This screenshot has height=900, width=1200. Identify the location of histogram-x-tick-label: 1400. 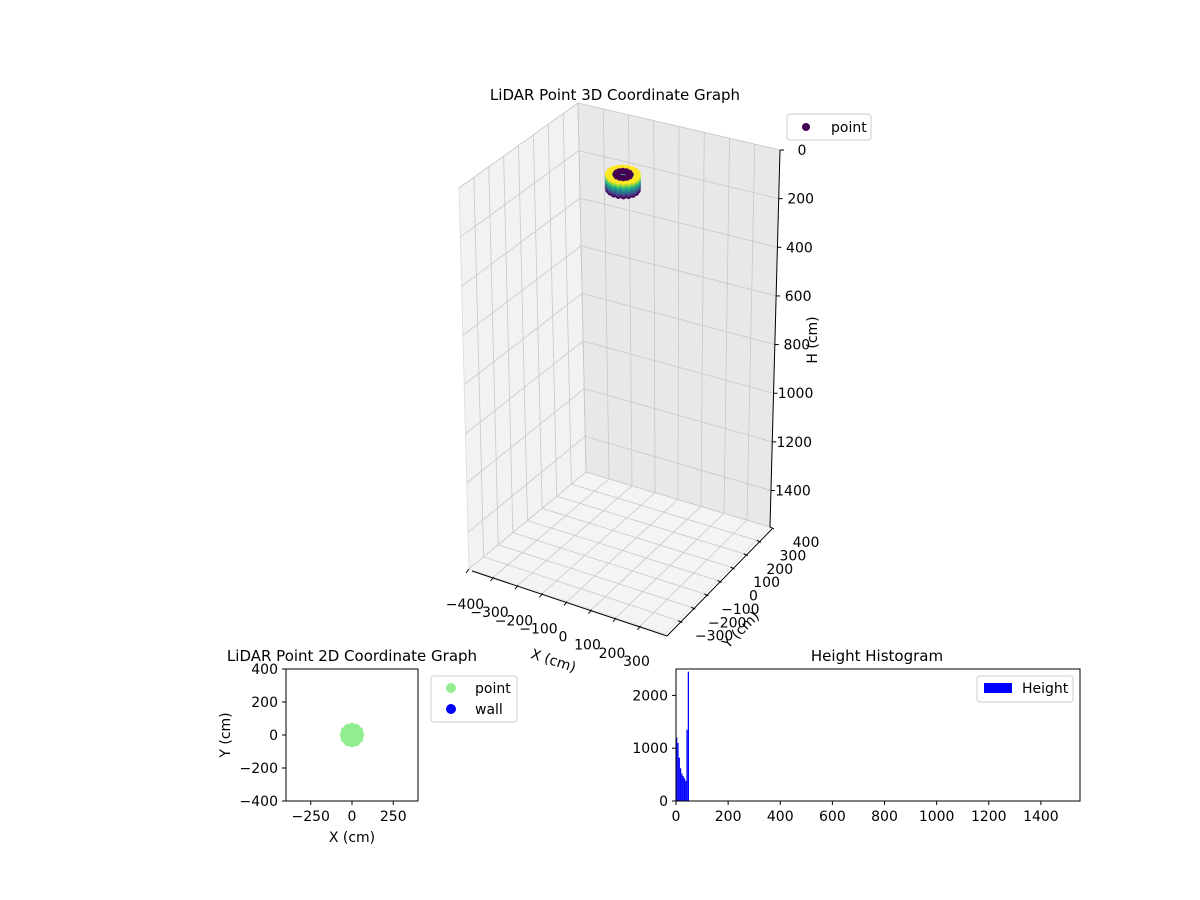
(1041, 817).